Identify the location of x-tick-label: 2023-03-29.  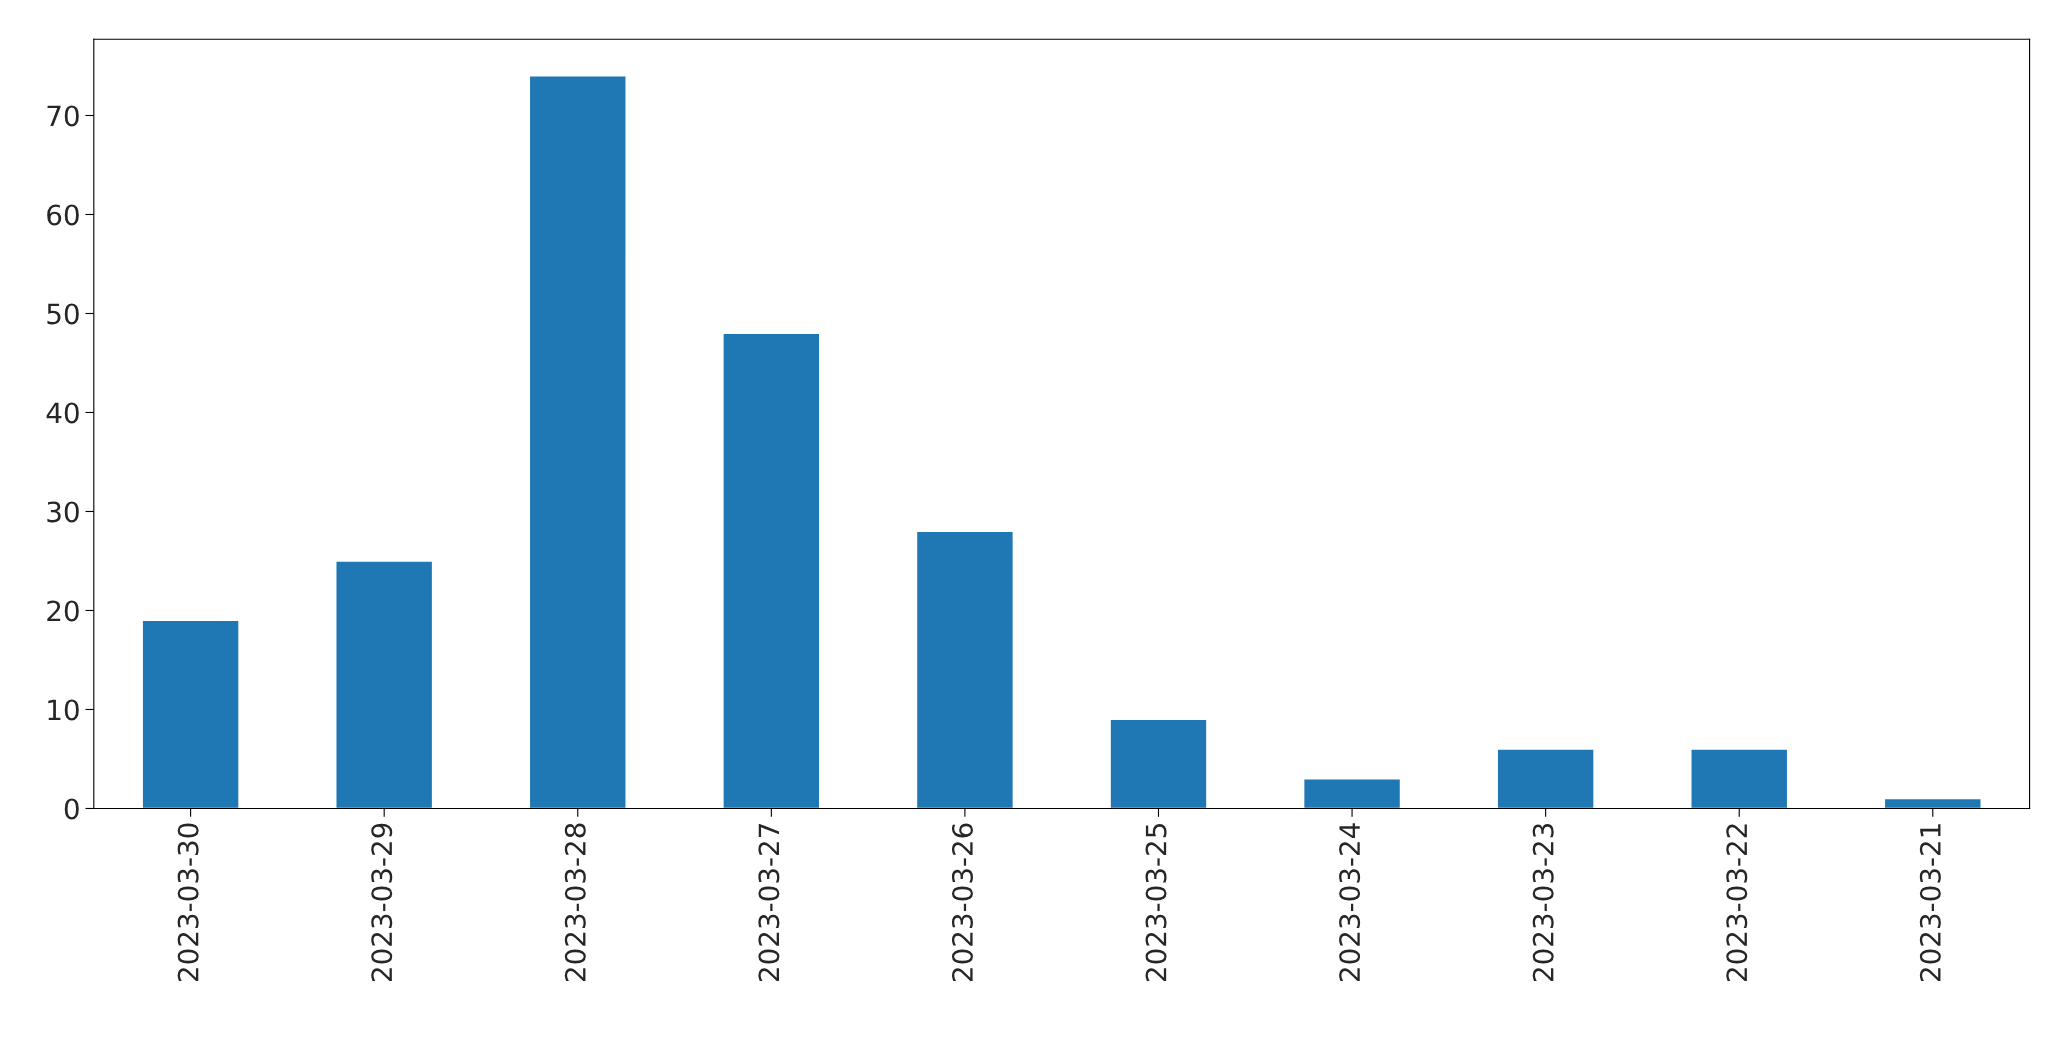
(382, 902).